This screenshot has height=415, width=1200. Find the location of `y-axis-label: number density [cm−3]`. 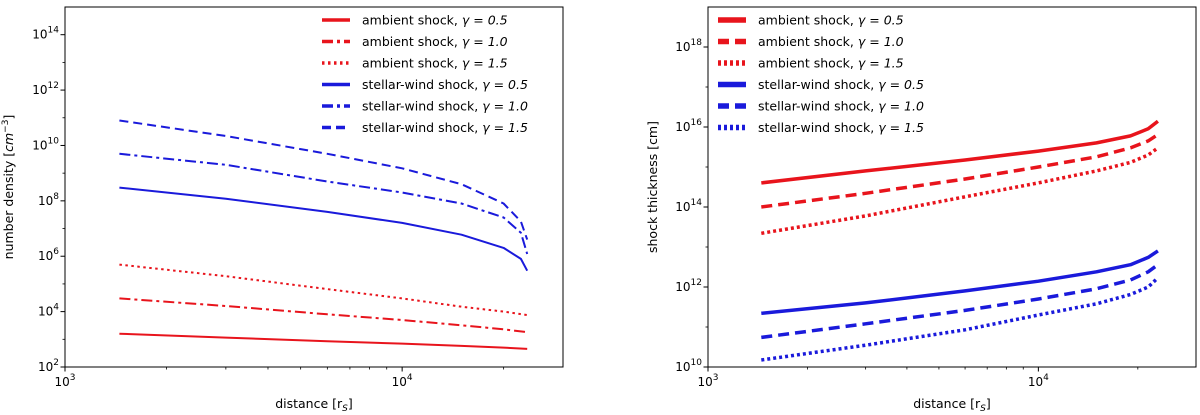

y-axis-label: number density [cm−3] is located at coordinates (8, 187).